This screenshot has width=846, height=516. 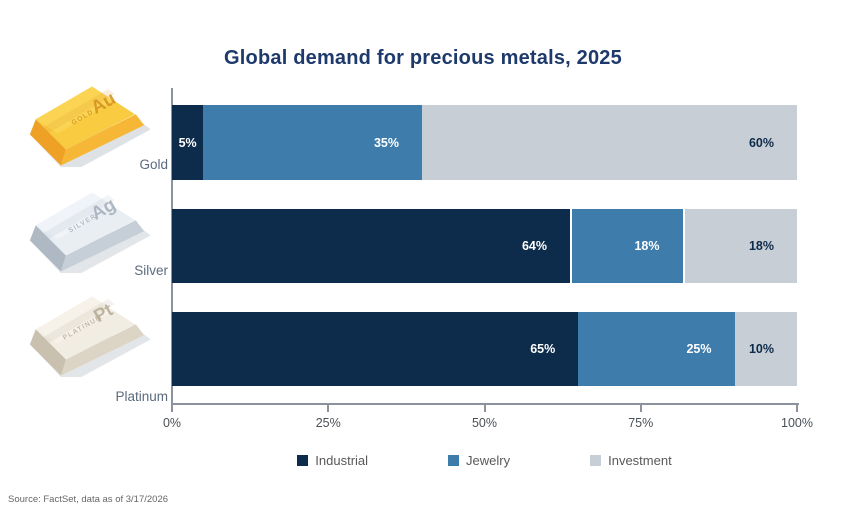 I want to click on segment-silver-jewelry: 18%, so click(x=628, y=246).